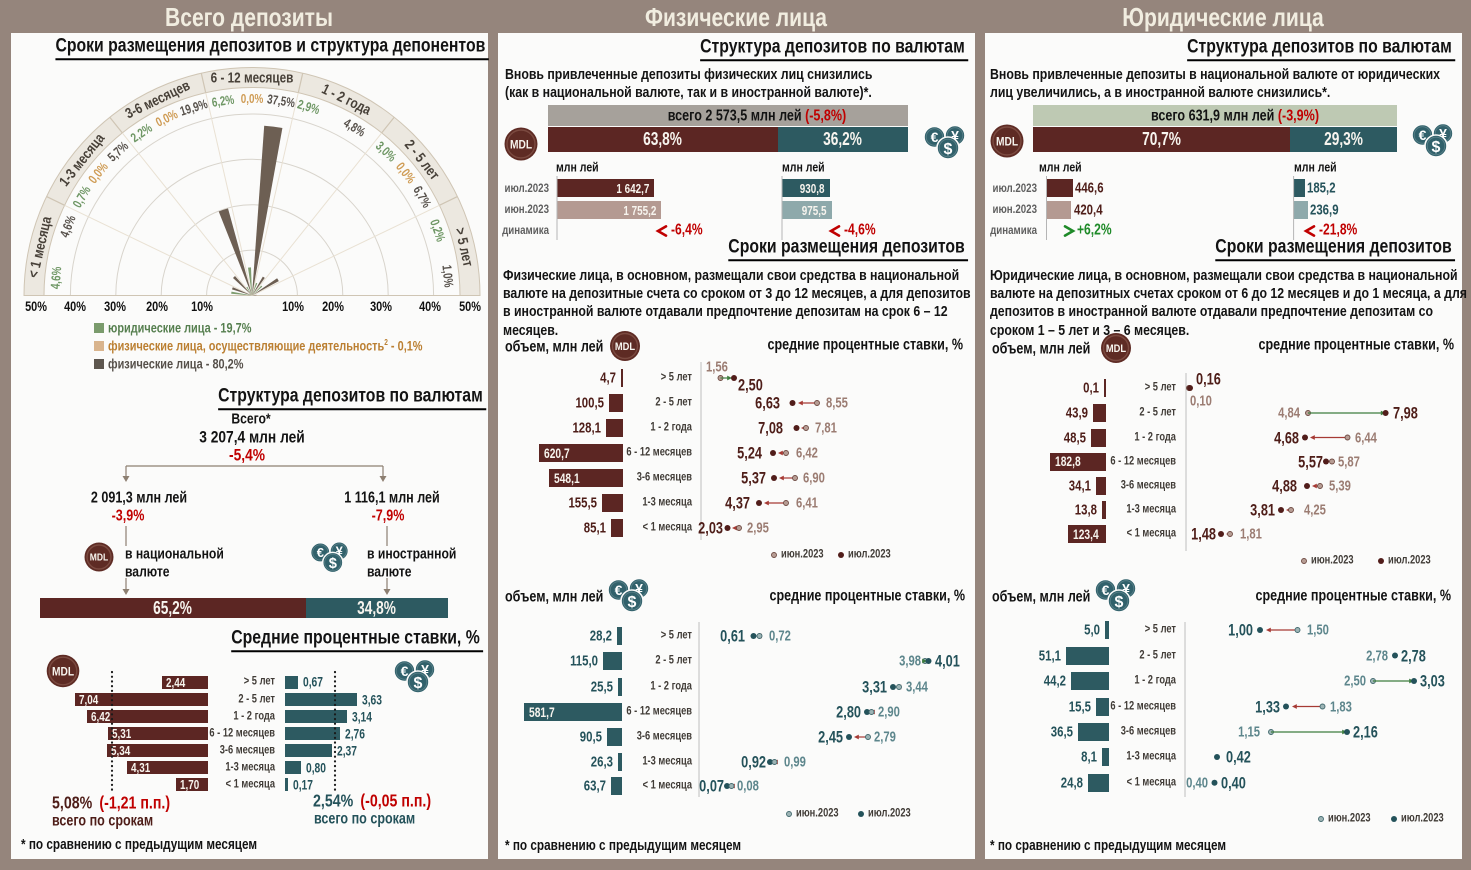 This screenshot has width=1471, height=870. Describe the element at coordinates (447, 276) in the screenshot. I see `svg-text: 1,0%` at that location.